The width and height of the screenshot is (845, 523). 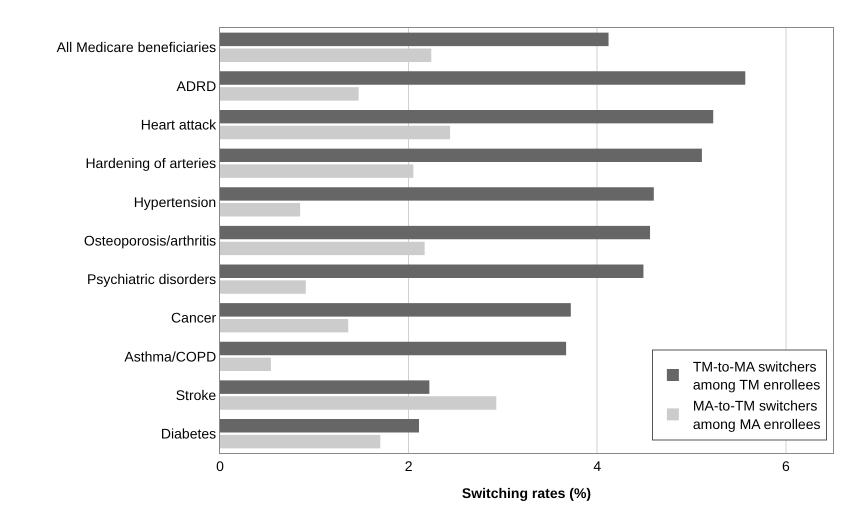 I want to click on x-axis-title: Switching rates (%), so click(x=527, y=493).